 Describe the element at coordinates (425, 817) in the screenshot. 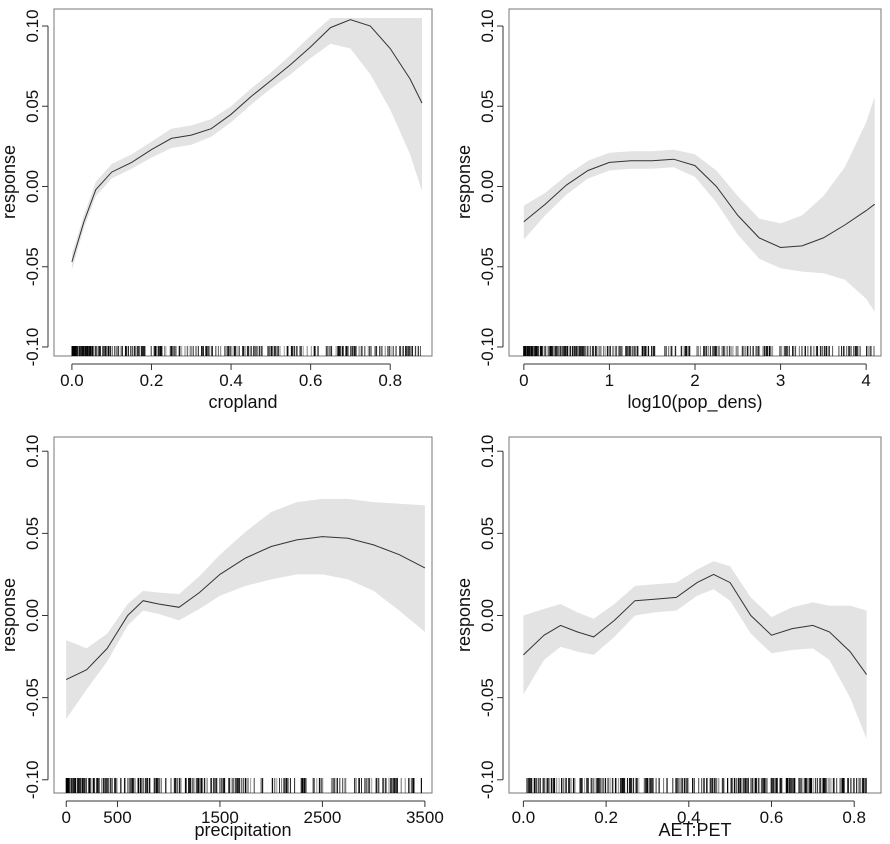

I see `x-tick-label: 3500` at that location.